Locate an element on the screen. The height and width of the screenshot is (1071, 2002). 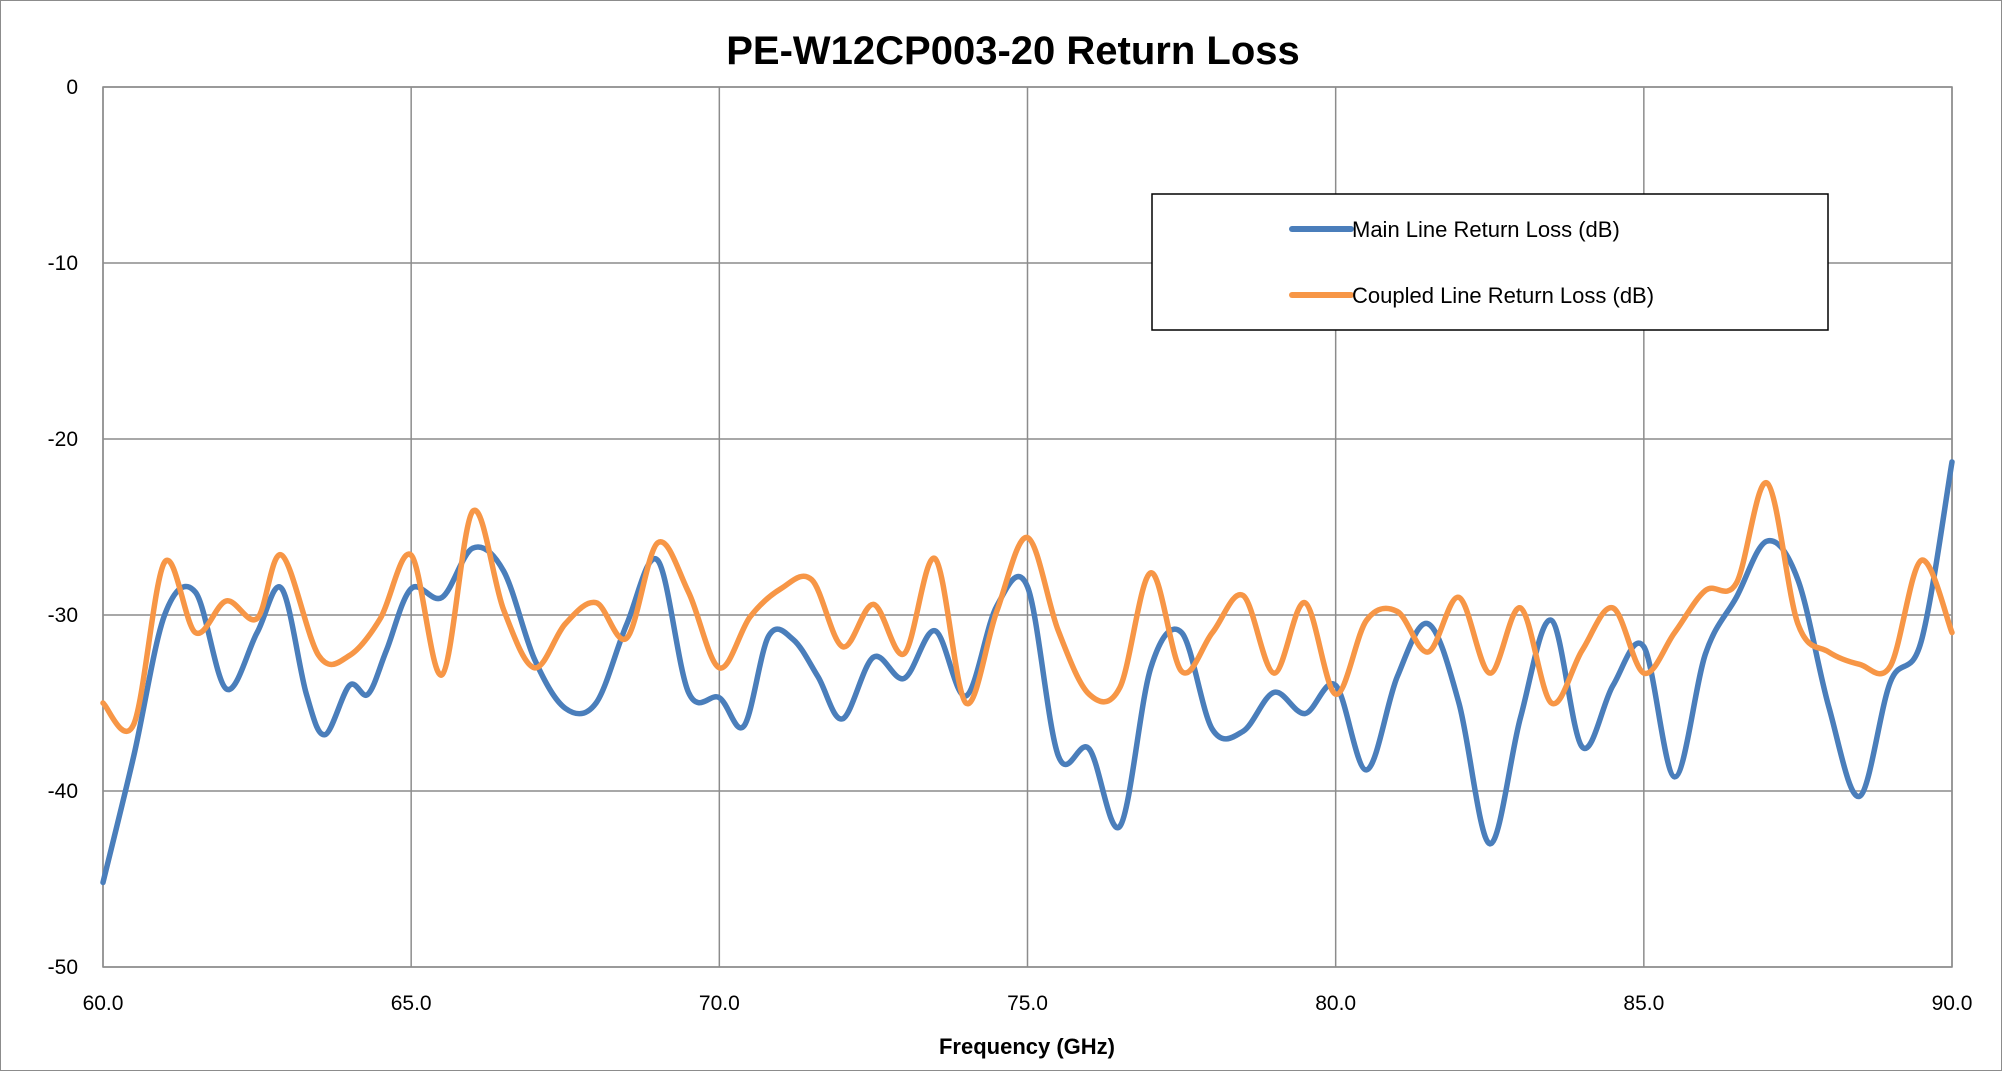
y-tick-label: -10 is located at coordinates (63, 263).